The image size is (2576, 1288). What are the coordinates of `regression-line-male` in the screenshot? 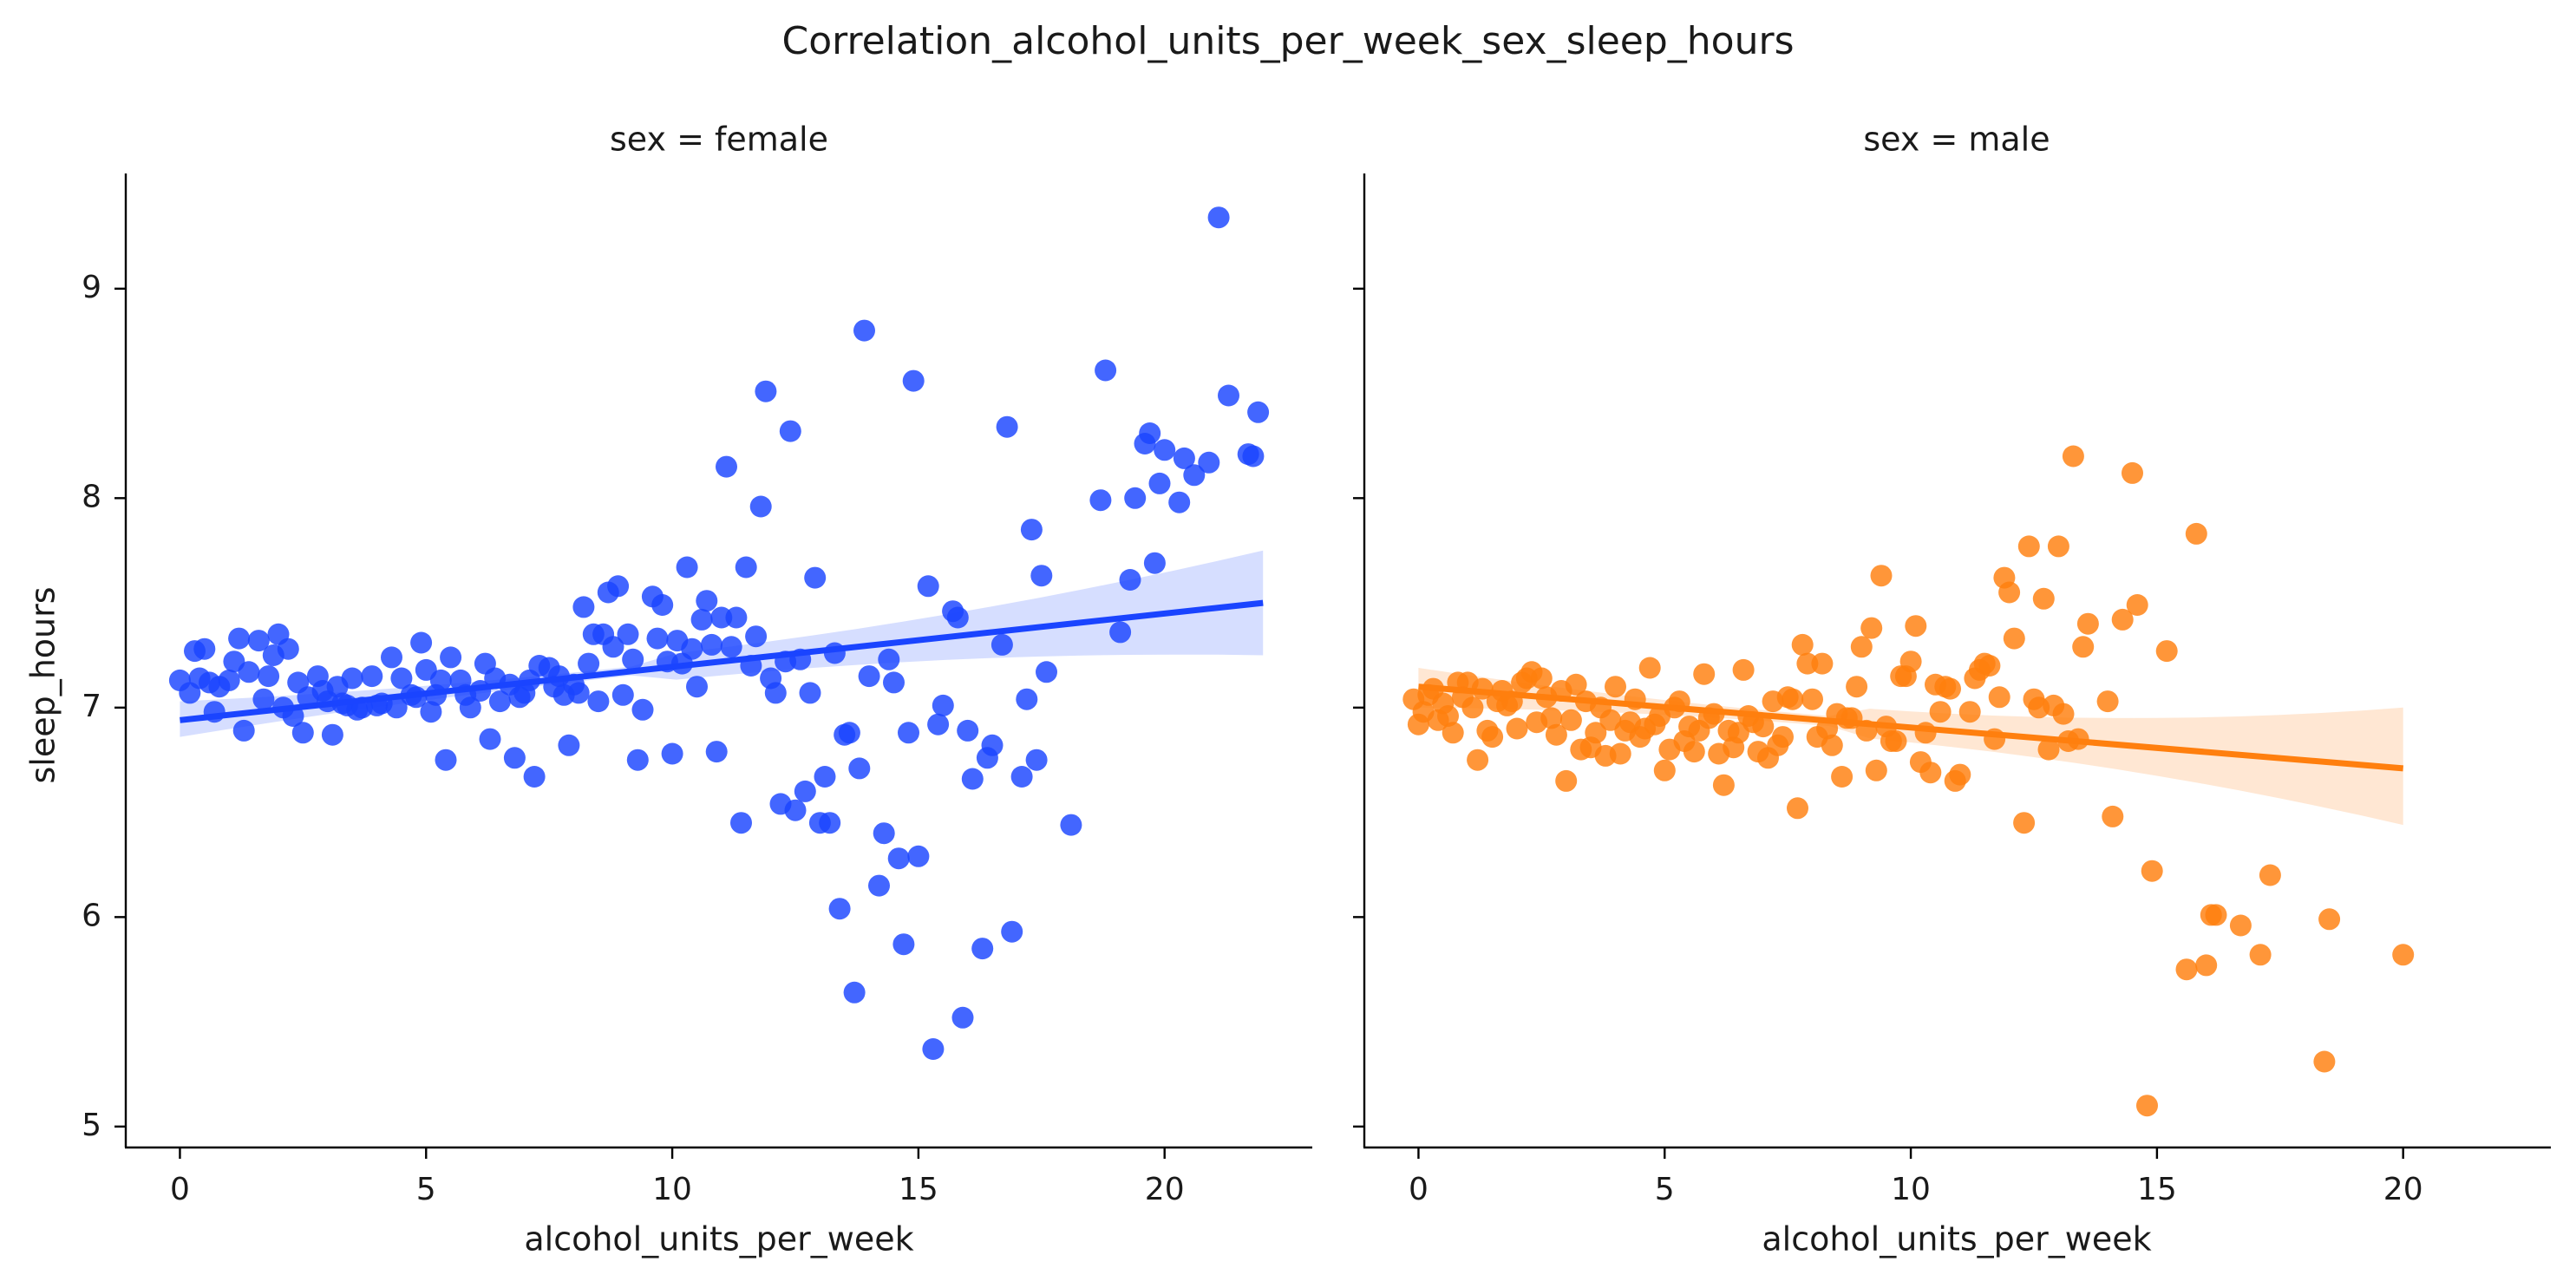 It's located at (1910, 727).